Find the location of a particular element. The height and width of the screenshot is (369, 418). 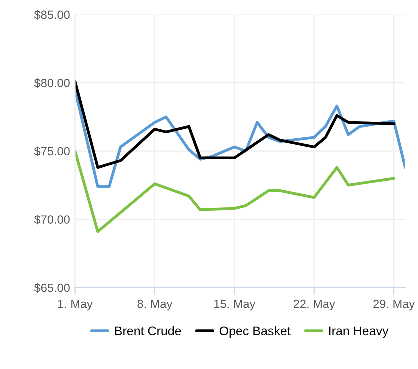

y-tick-label: $80.00 is located at coordinates (52, 83).